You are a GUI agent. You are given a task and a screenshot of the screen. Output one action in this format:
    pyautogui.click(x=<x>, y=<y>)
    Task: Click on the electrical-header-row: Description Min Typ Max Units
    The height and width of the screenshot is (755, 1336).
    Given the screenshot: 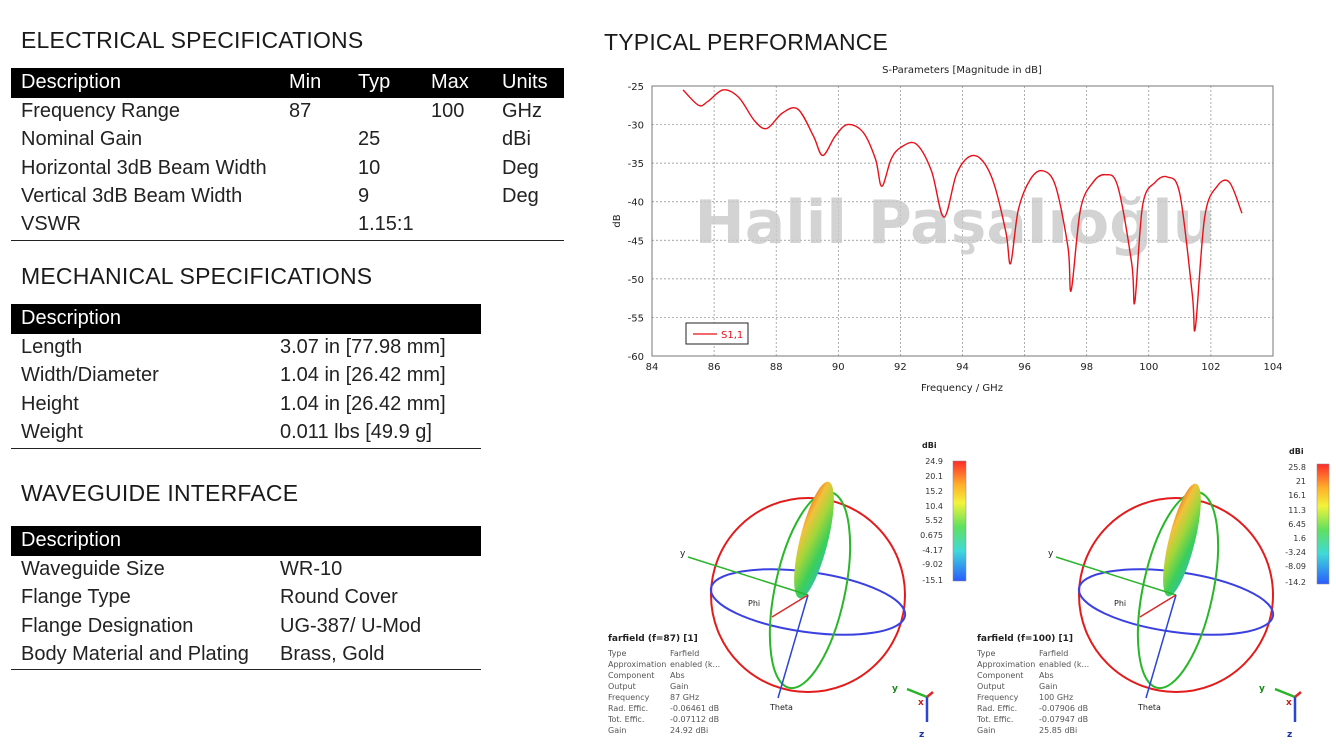 What is the action you would take?
    pyautogui.click(x=287, y=83)
    